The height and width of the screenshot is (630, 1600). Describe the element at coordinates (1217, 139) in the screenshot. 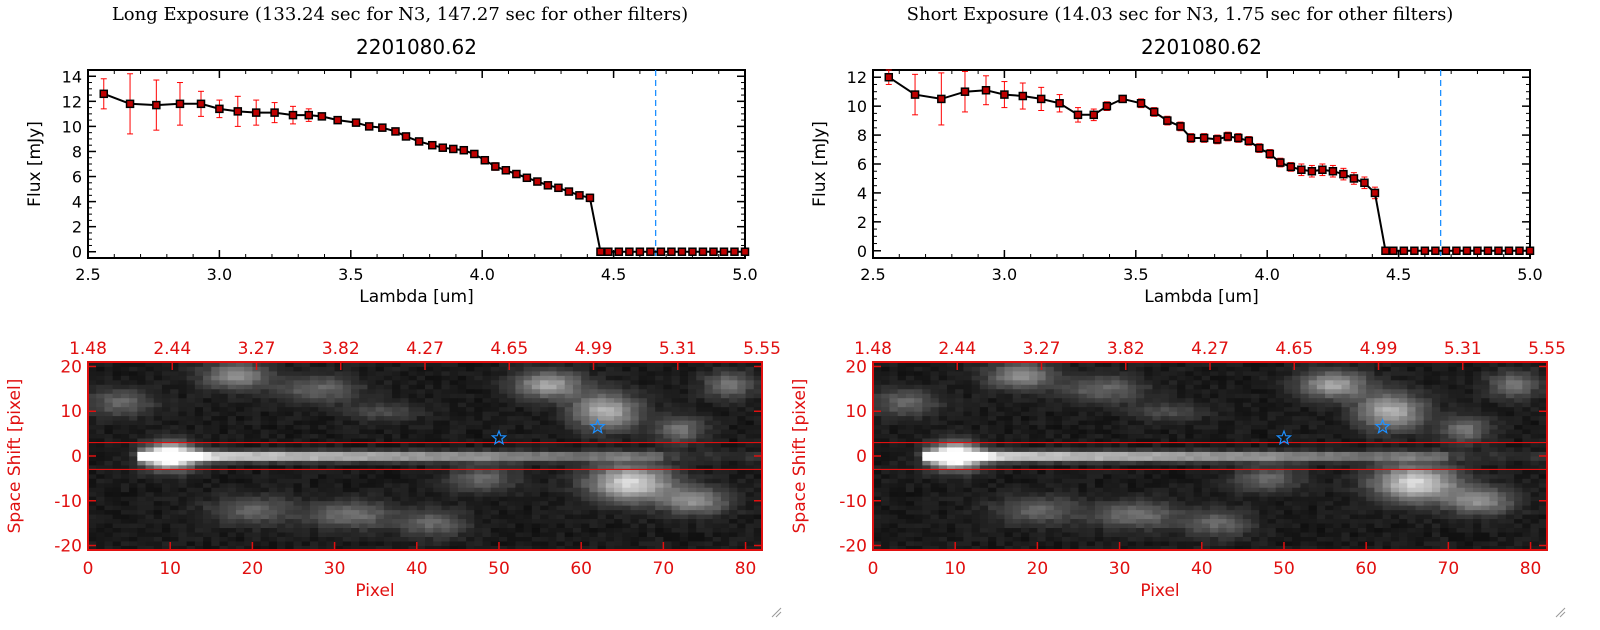

I see `data-point` at that location.